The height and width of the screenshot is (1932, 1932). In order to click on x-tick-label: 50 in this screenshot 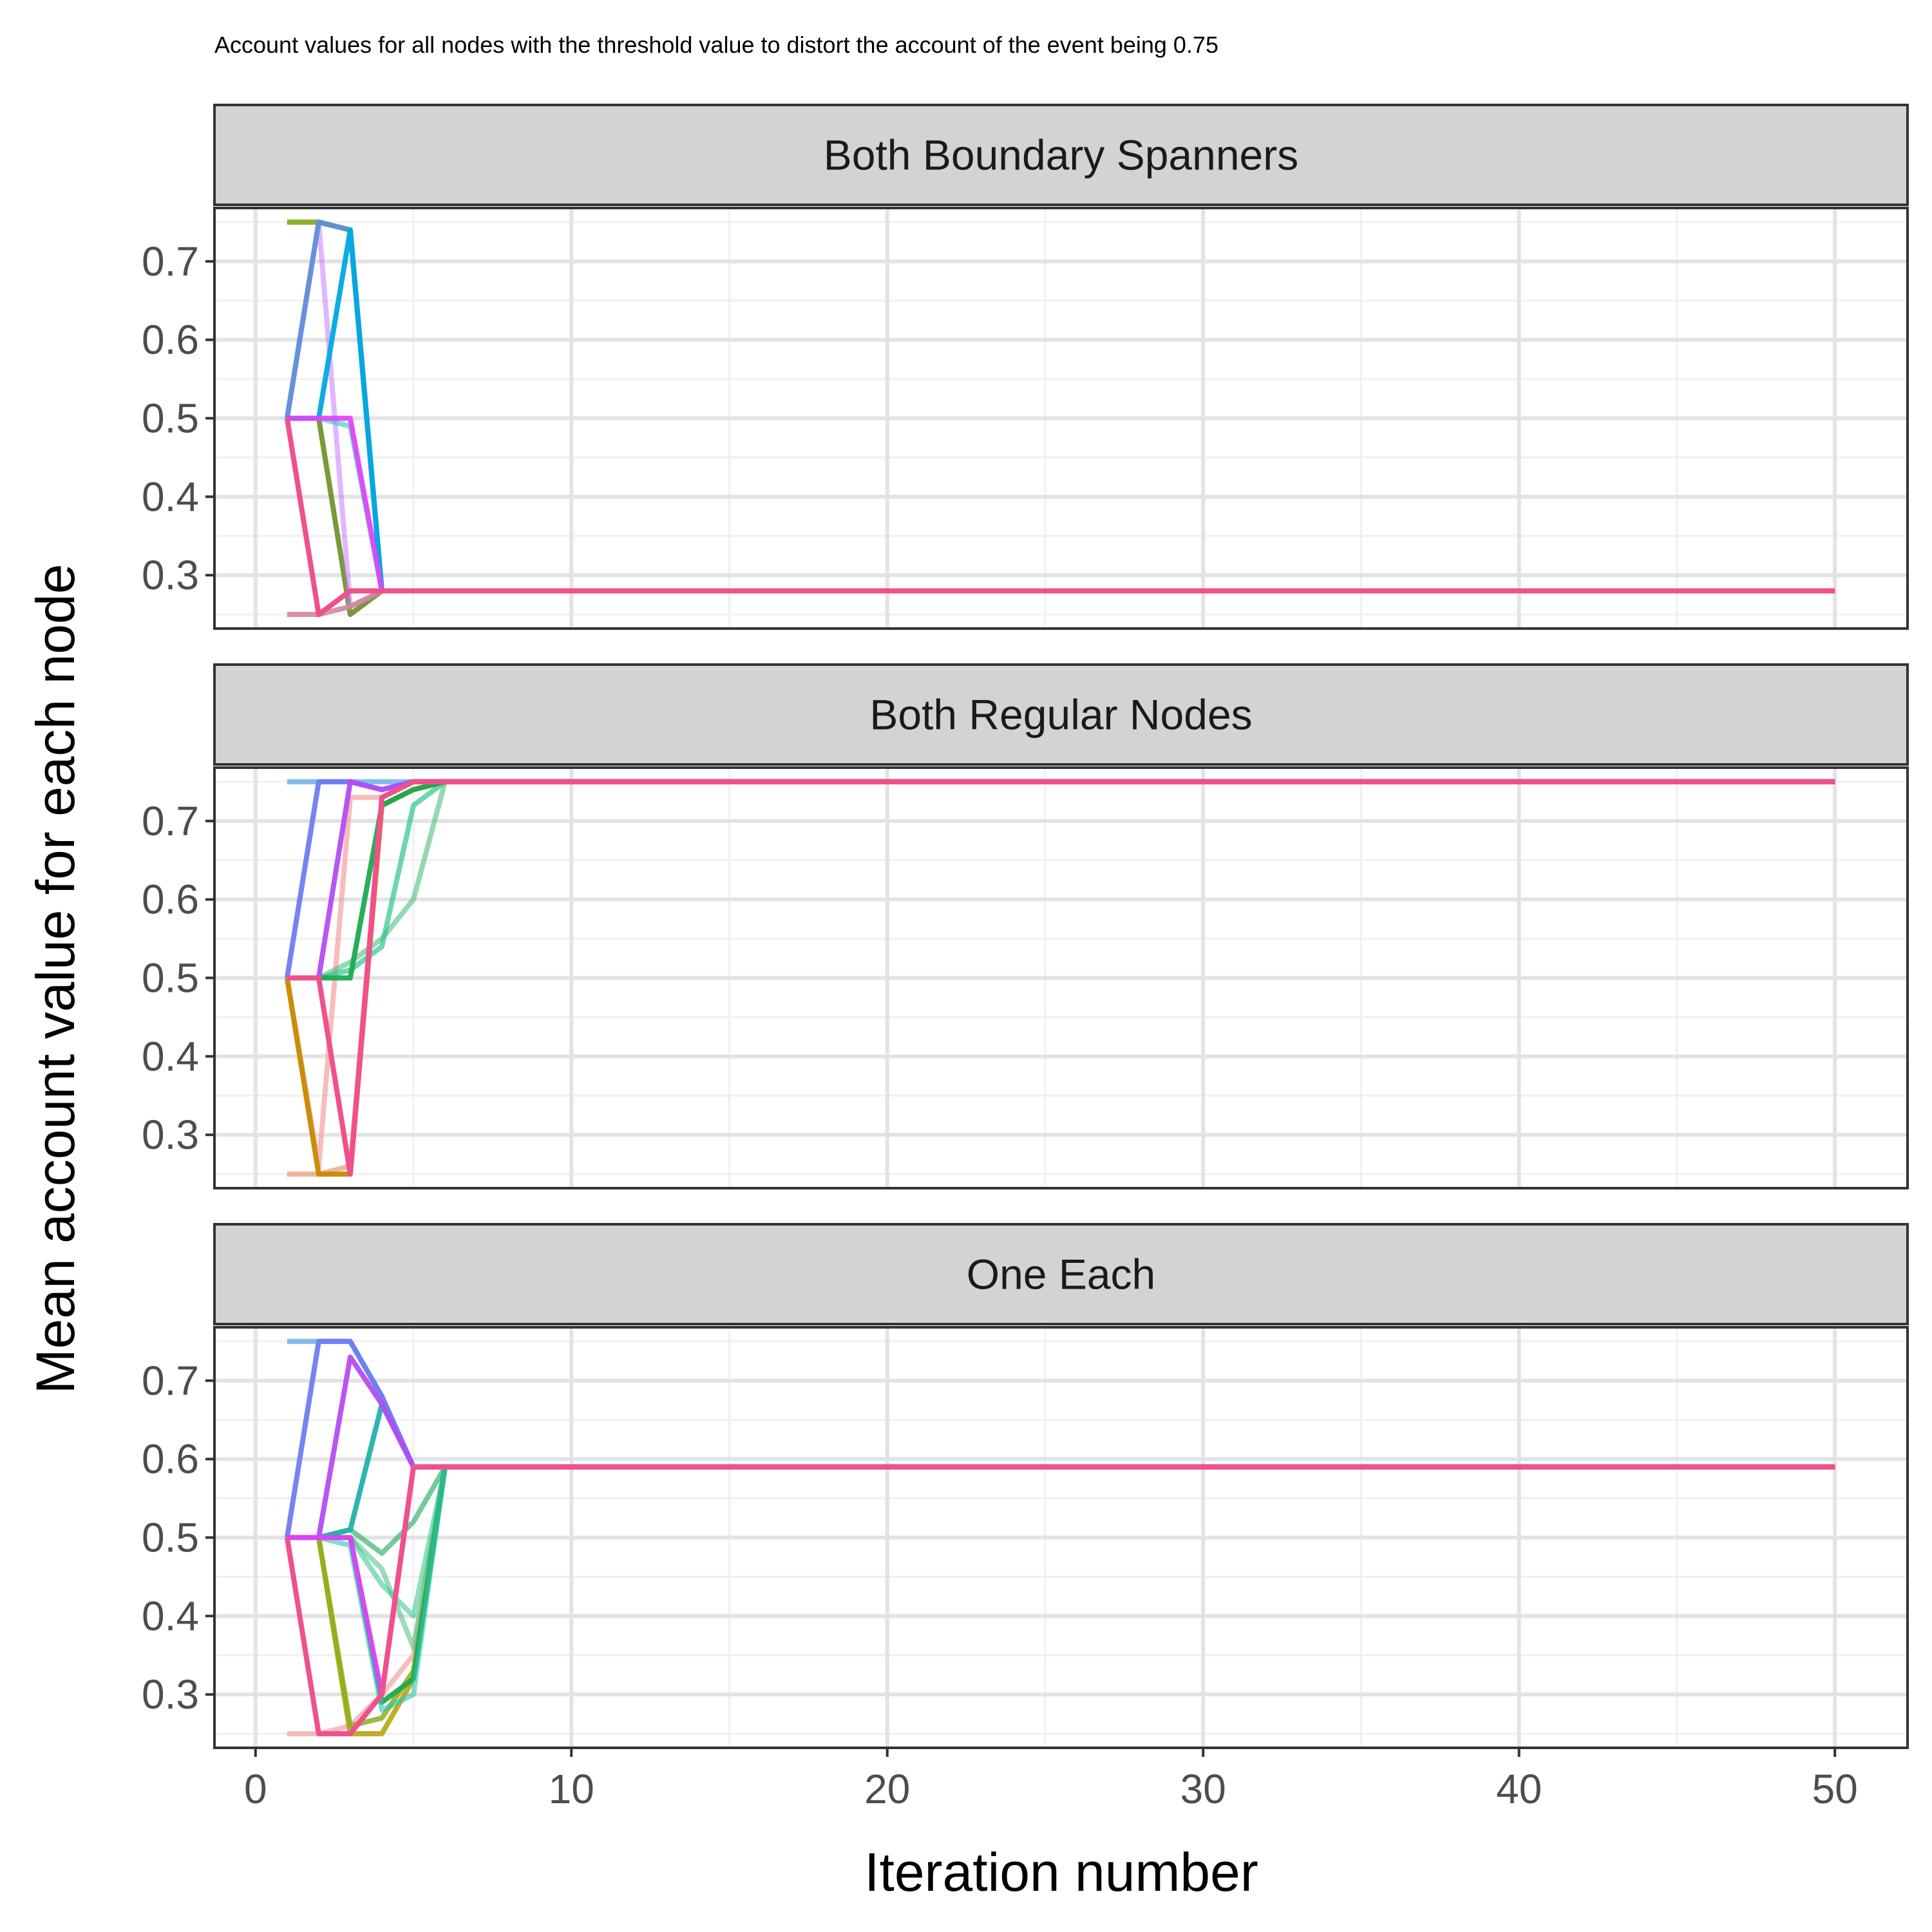, I will do `click(1835, 1789)`.